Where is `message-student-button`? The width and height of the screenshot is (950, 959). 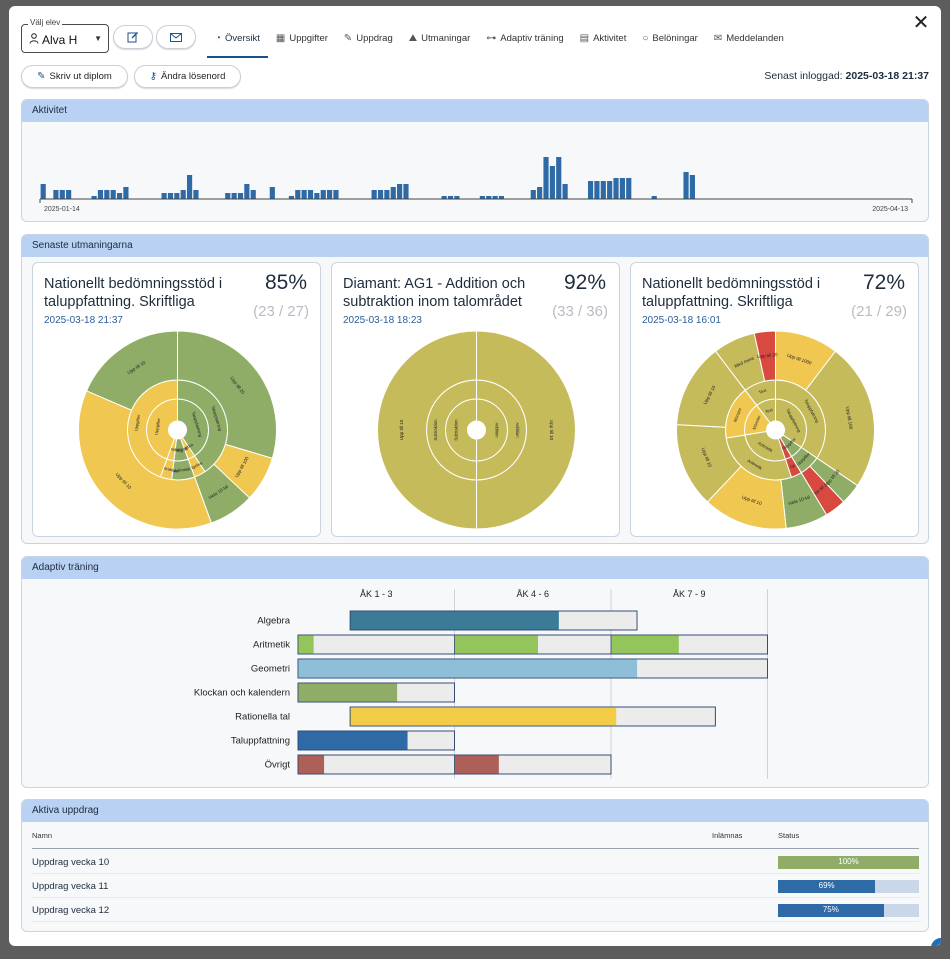 message-student-button is located at coordinates (176, 37).